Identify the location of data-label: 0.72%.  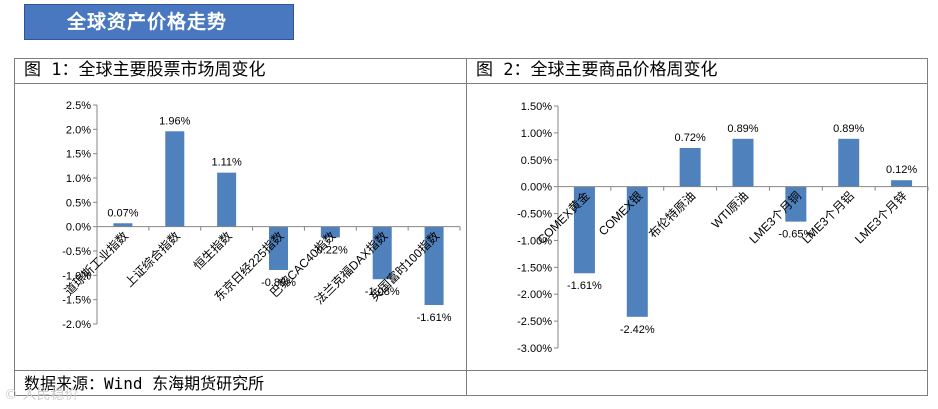
(690, 138).